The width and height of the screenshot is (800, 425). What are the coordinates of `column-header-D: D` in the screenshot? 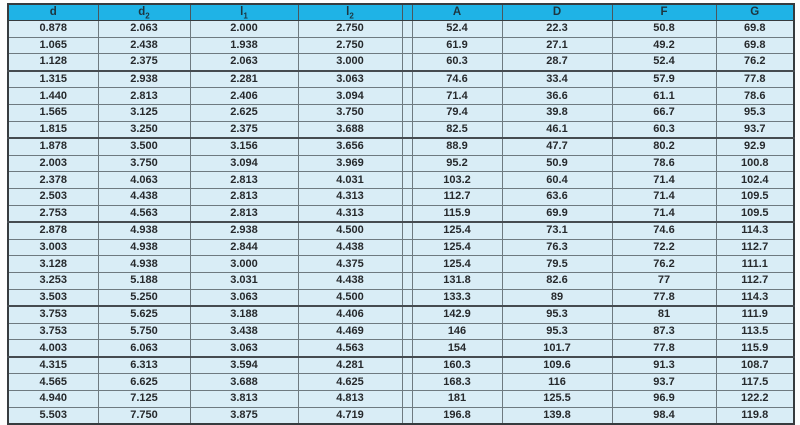 It's located at (557, 12).